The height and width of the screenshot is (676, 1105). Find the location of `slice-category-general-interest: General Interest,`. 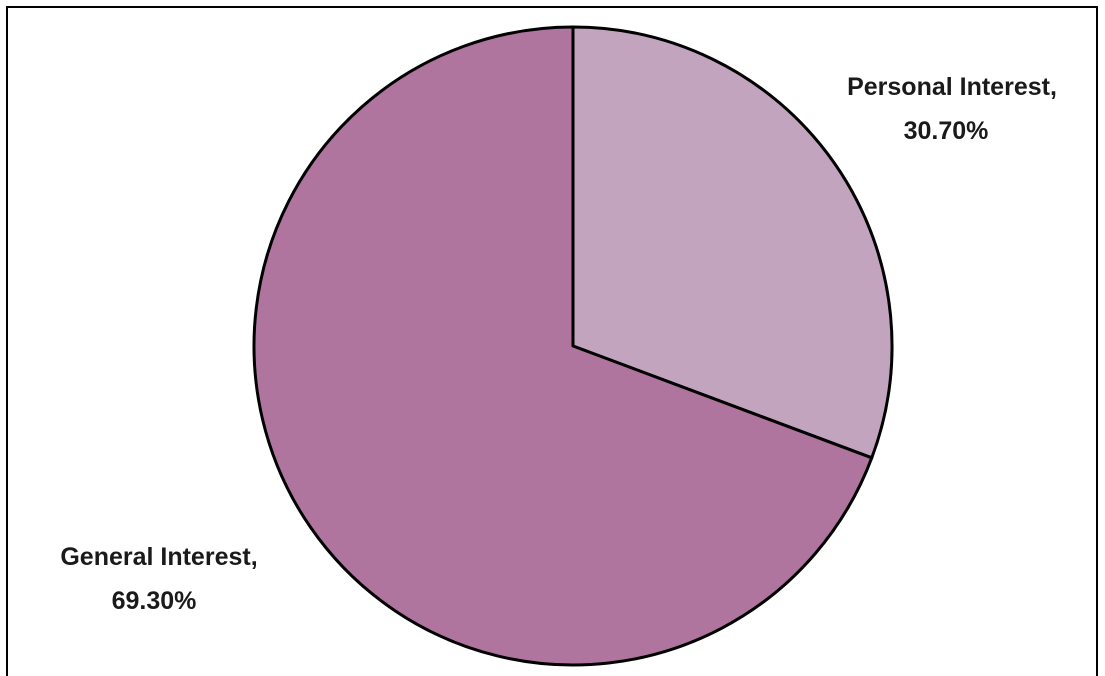

slice-category-general-interest: General Interest, is located at coordinates (158, 557).